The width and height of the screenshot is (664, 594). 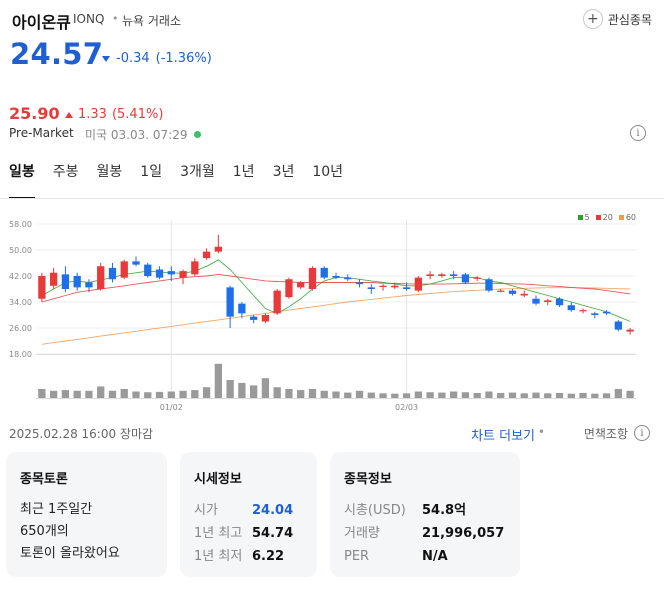 I want to click on info-value: 21,996,057, so click(x=463, y=533).